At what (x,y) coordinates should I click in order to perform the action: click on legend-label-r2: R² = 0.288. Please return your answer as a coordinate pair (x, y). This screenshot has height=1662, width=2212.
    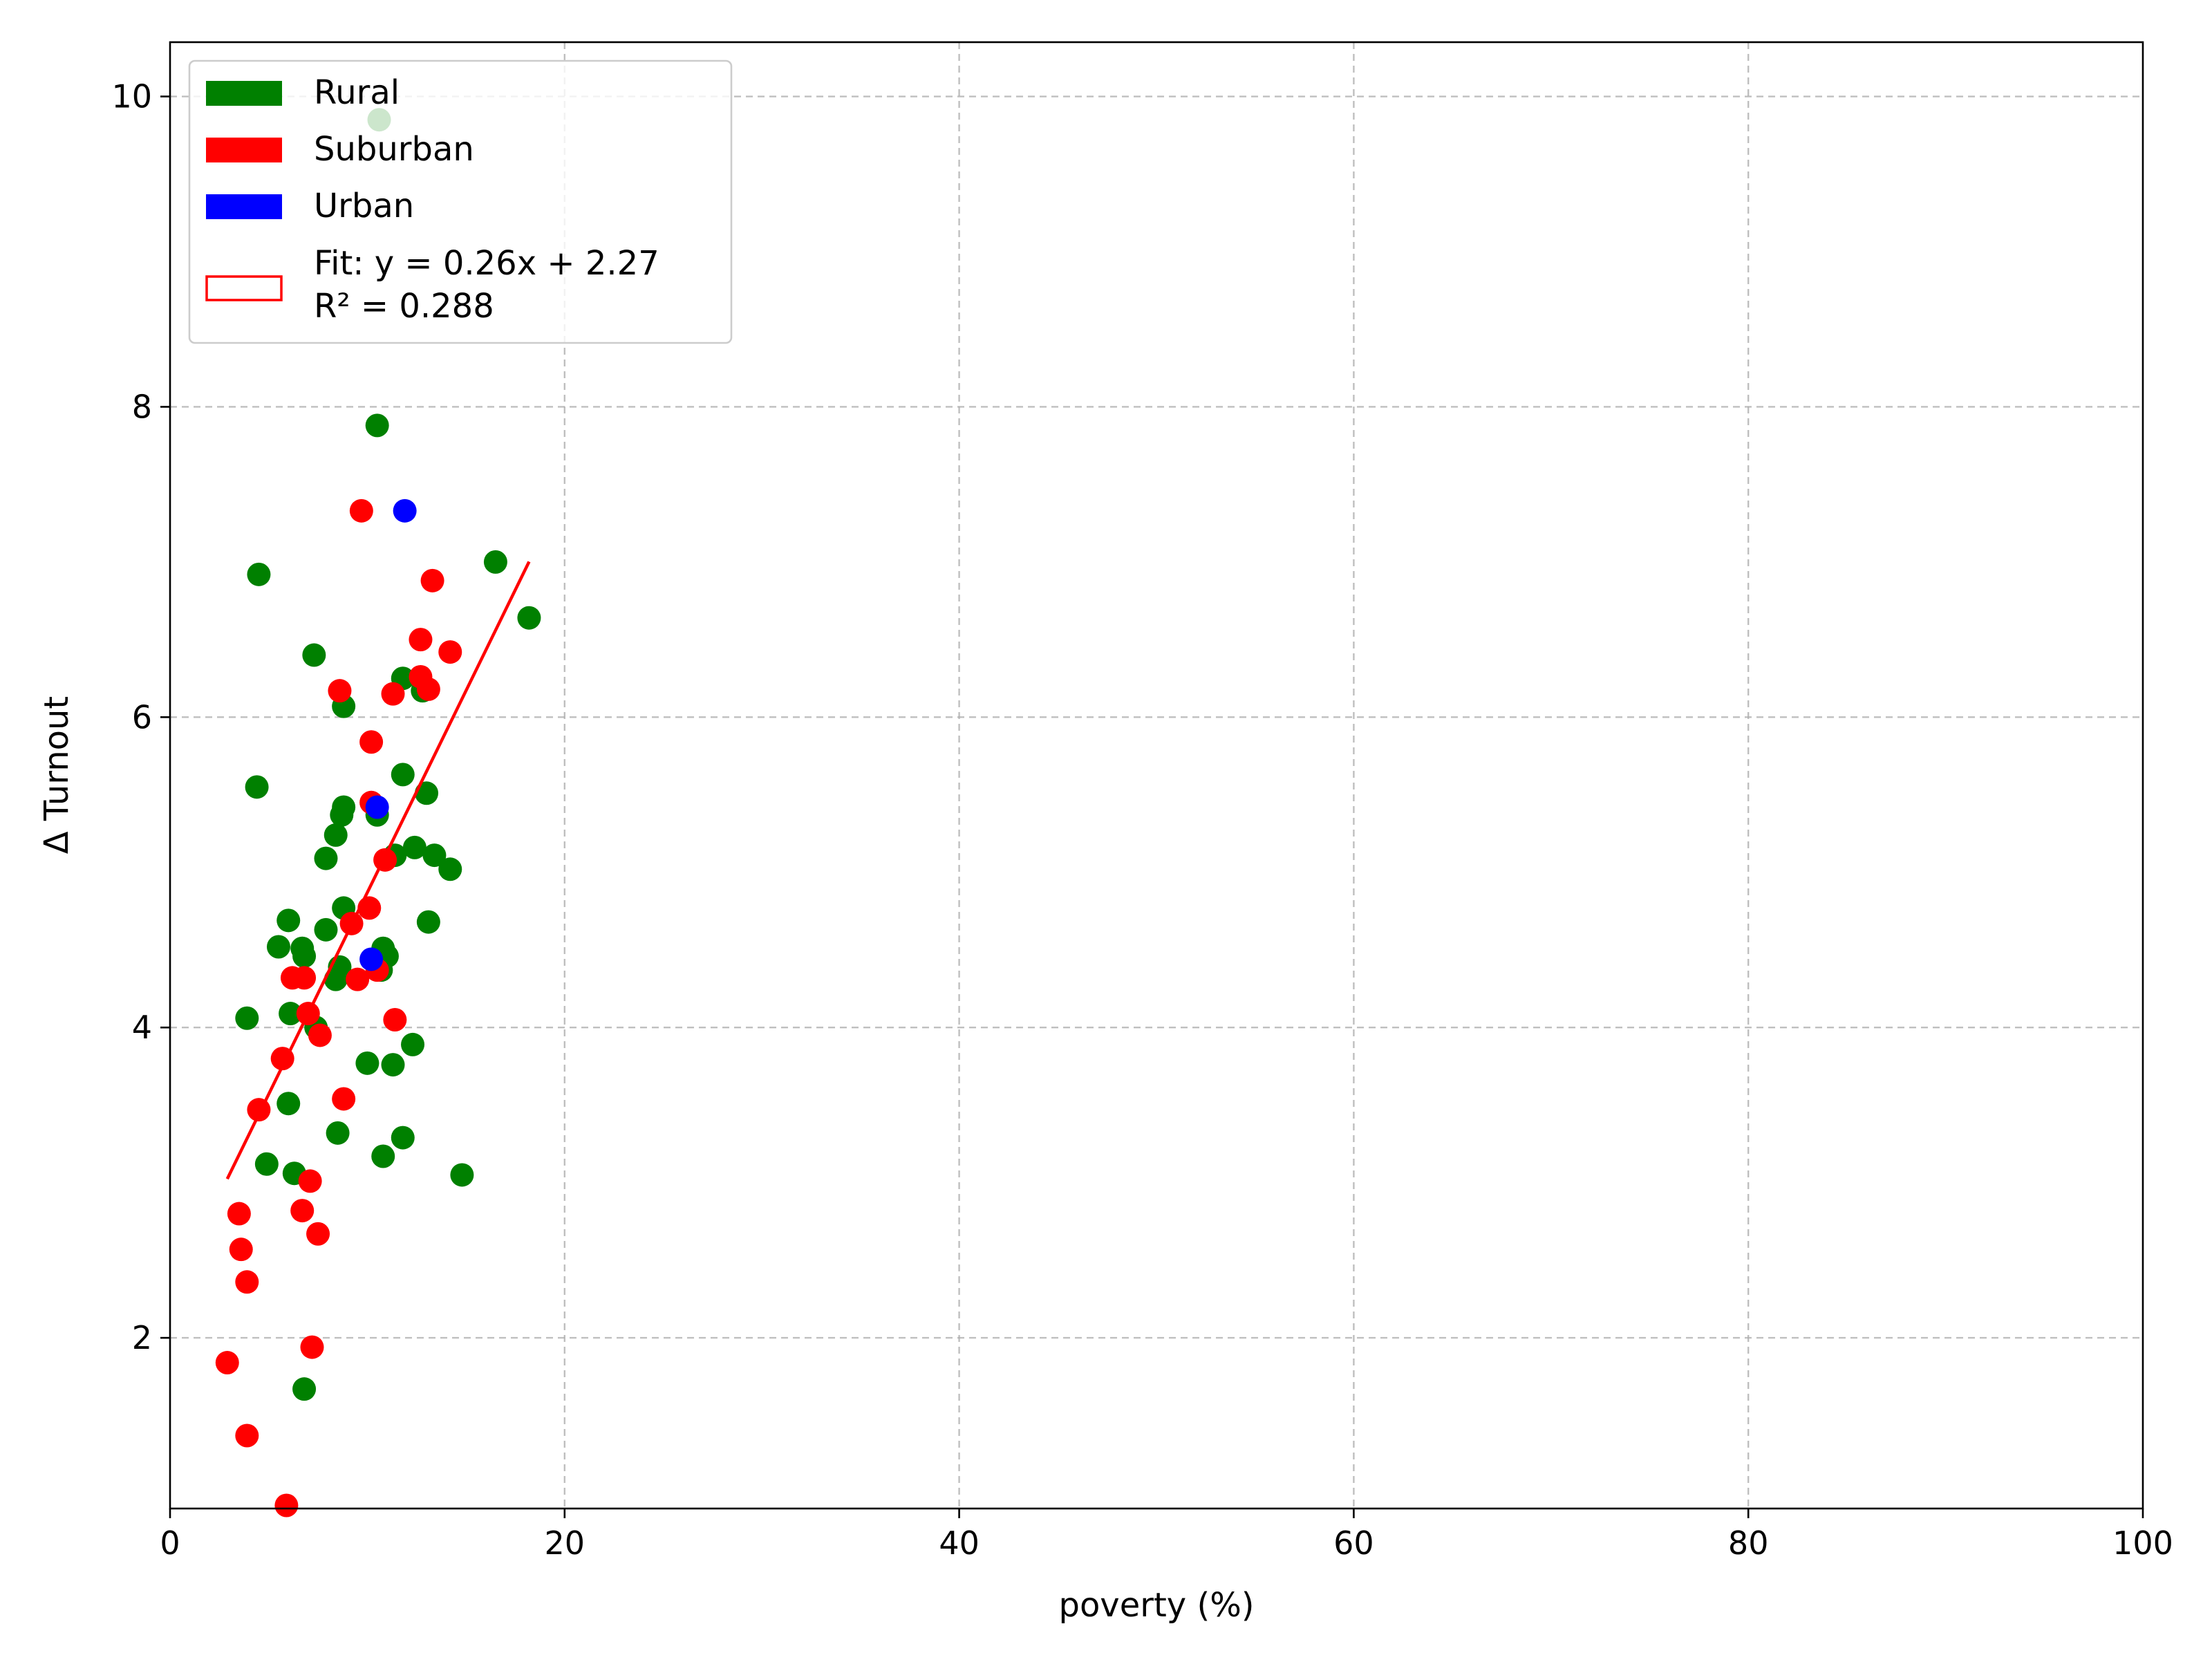
    Looking at the image, I should click on (404, 307).